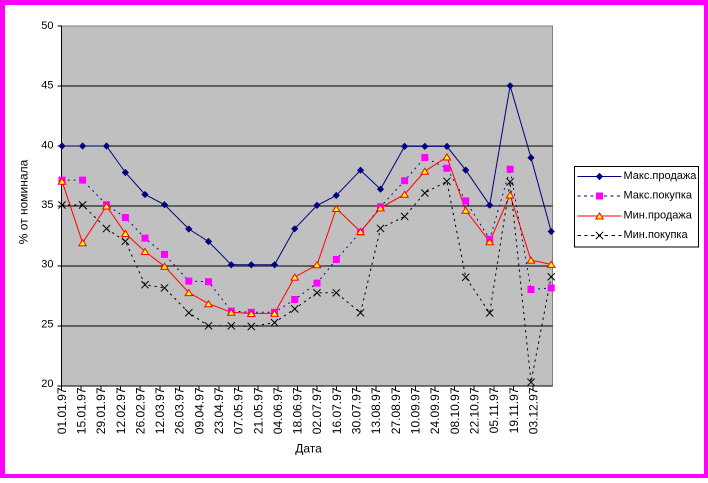 The height and width of the screenshot is (483, 708). Describe the element at coordinates (82, 410) in the screenshot. I see `svg-text: 15.01.97` at that location.